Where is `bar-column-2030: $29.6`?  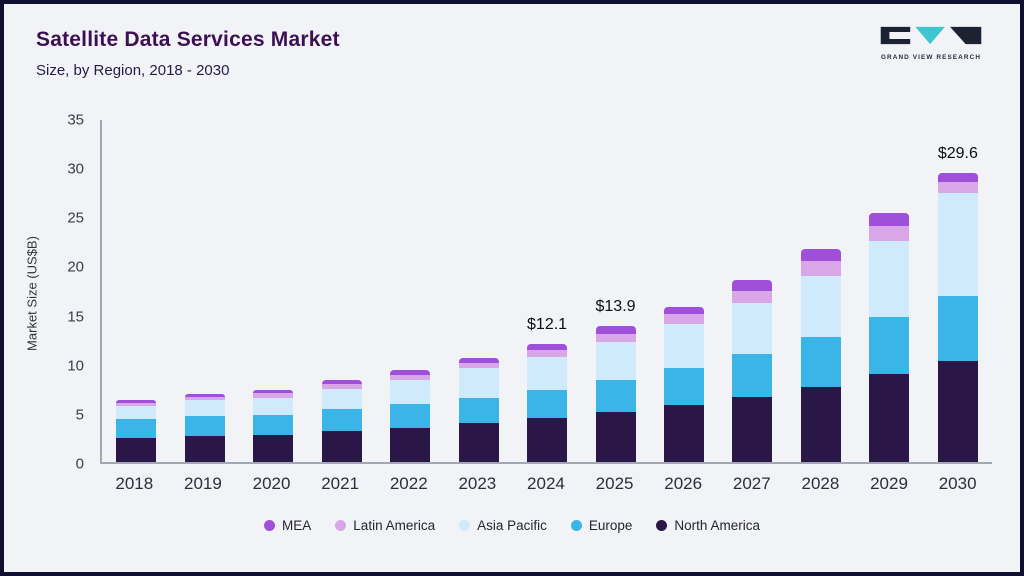
bar-column-2030: $29.6 is located at coordinates (958, 291).